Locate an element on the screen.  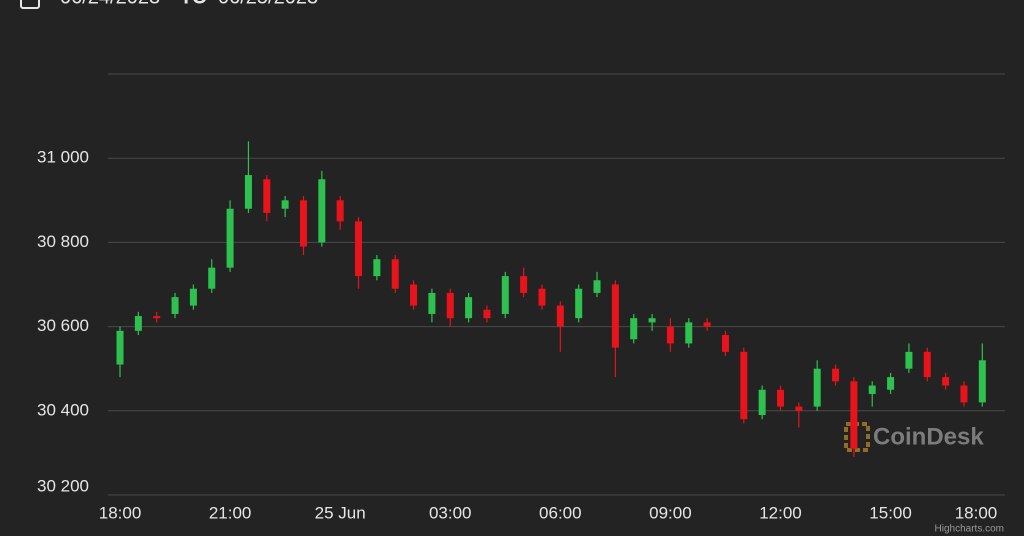
date-from: 06/24/2023 is located at coordinates (110, 4).